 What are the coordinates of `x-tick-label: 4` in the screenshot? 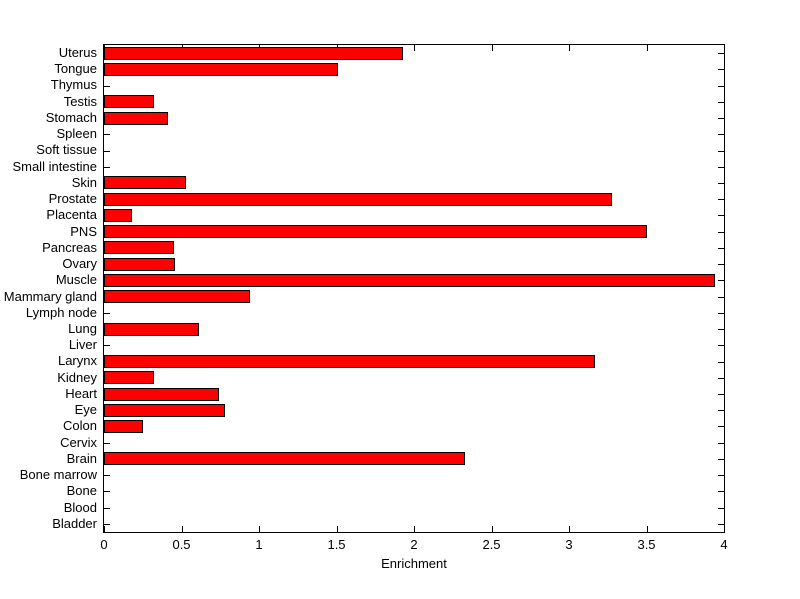 It's located at (724, 544).